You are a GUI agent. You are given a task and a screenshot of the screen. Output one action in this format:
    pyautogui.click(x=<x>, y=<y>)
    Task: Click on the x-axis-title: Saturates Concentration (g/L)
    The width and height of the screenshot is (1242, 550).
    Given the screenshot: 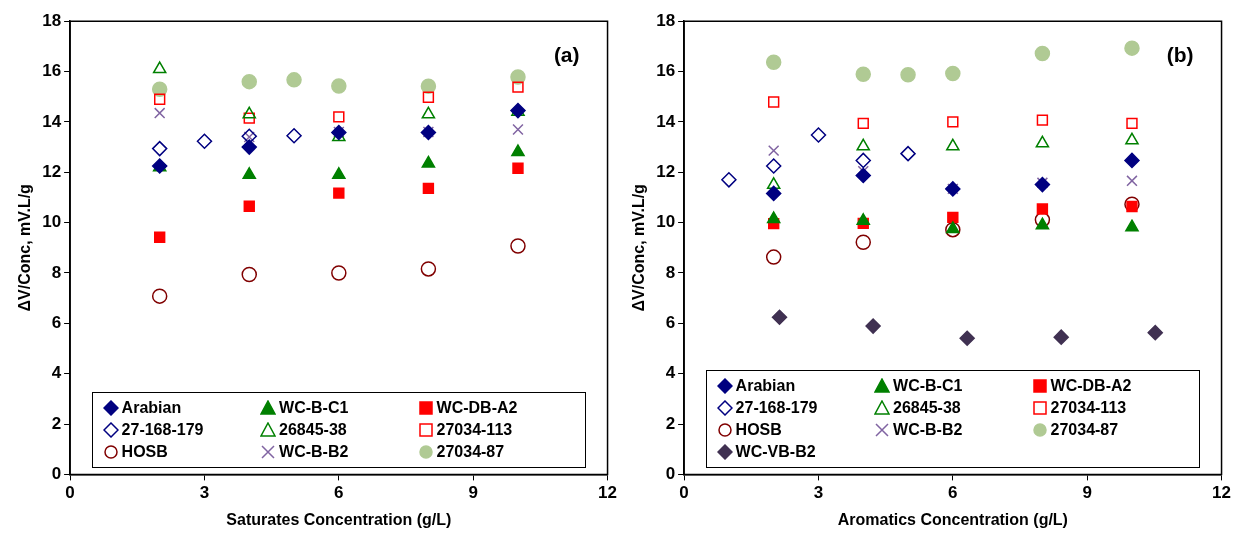 What is the action you would take?
    pyautogui.click(x=339, y=519)
    